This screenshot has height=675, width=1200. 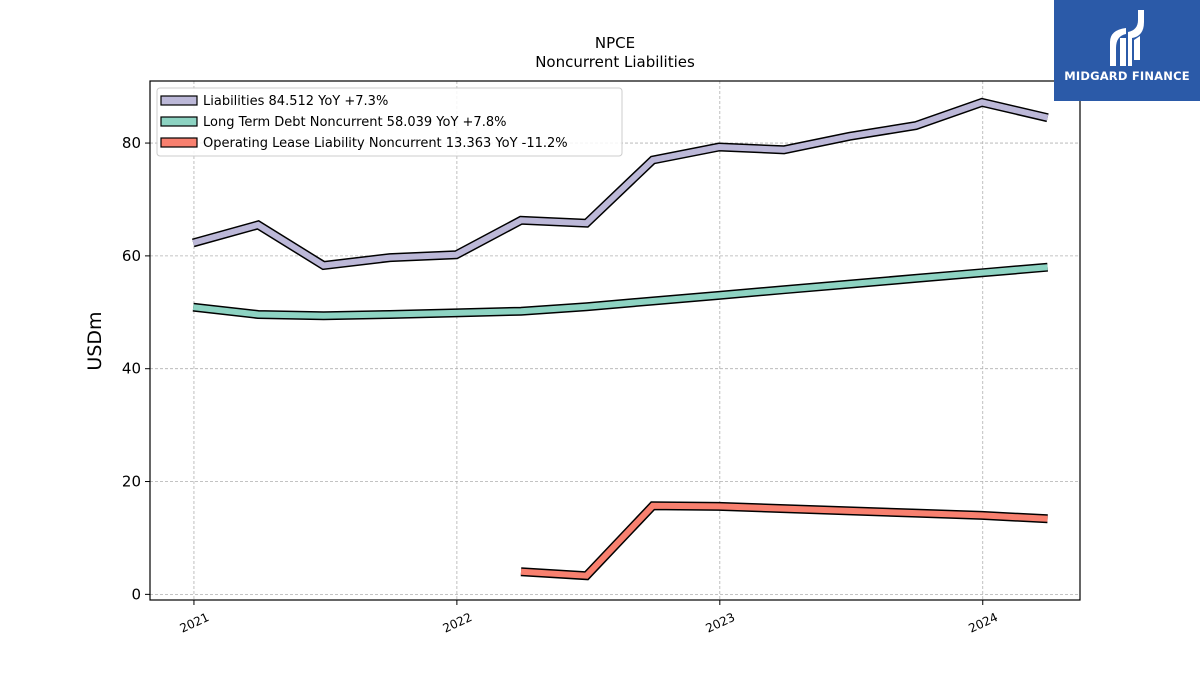 What do you see at coordinates (589, 618) in the screenshot?
I see `x-axis: 2021 2022 2023 2024` at bounding box center [589, 618].